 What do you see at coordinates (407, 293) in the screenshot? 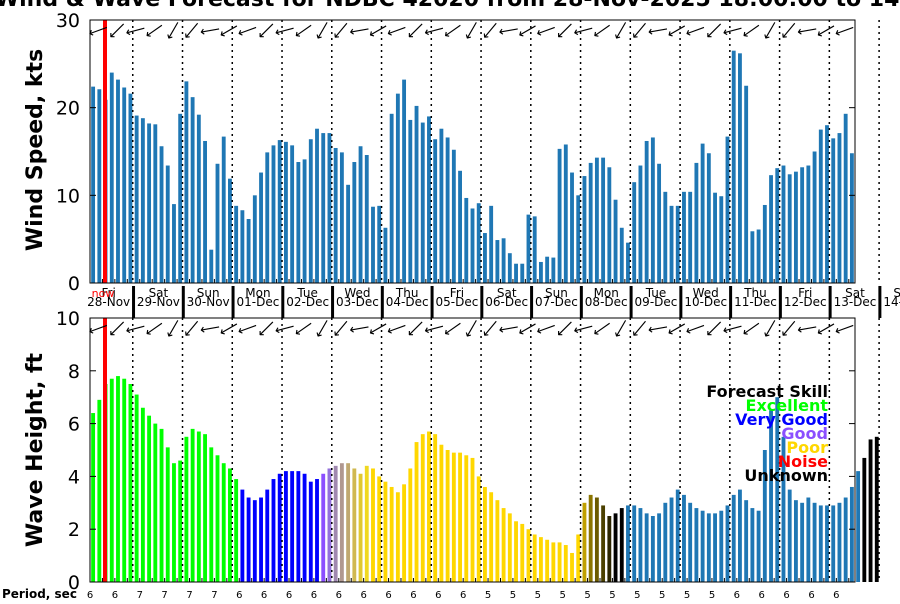
I see `day-label: Thu` at bounding box center [407, 293].